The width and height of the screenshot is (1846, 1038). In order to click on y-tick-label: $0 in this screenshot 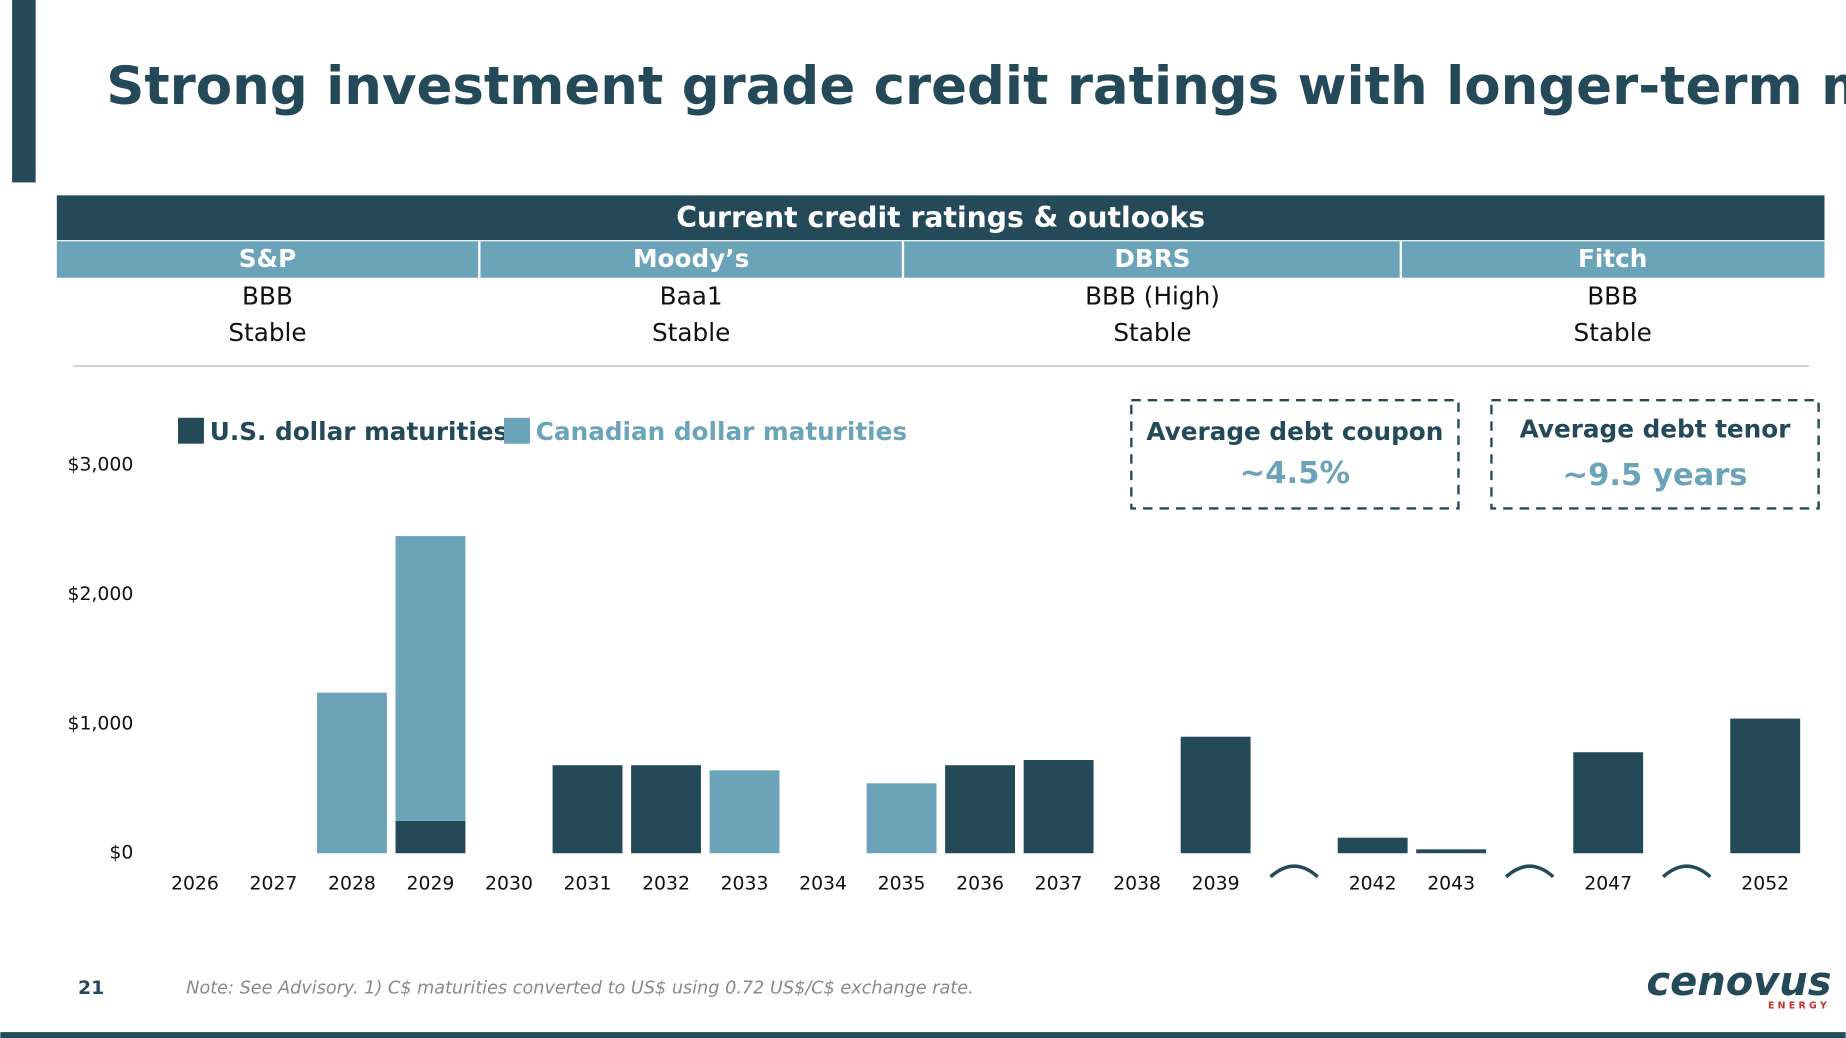, I will do `click(121, 853)`.